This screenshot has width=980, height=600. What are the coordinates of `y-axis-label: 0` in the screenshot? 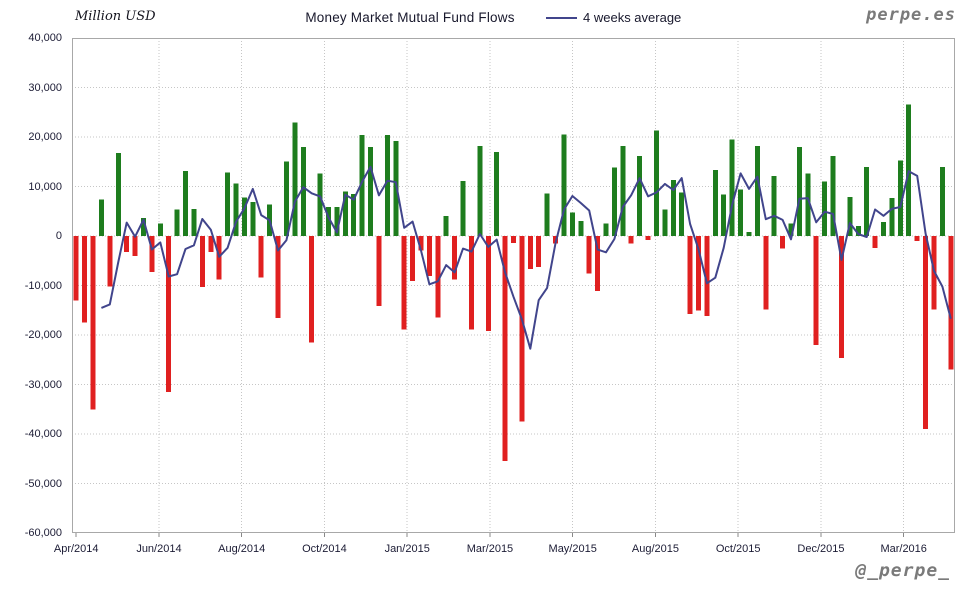 It's located at (58, 236).